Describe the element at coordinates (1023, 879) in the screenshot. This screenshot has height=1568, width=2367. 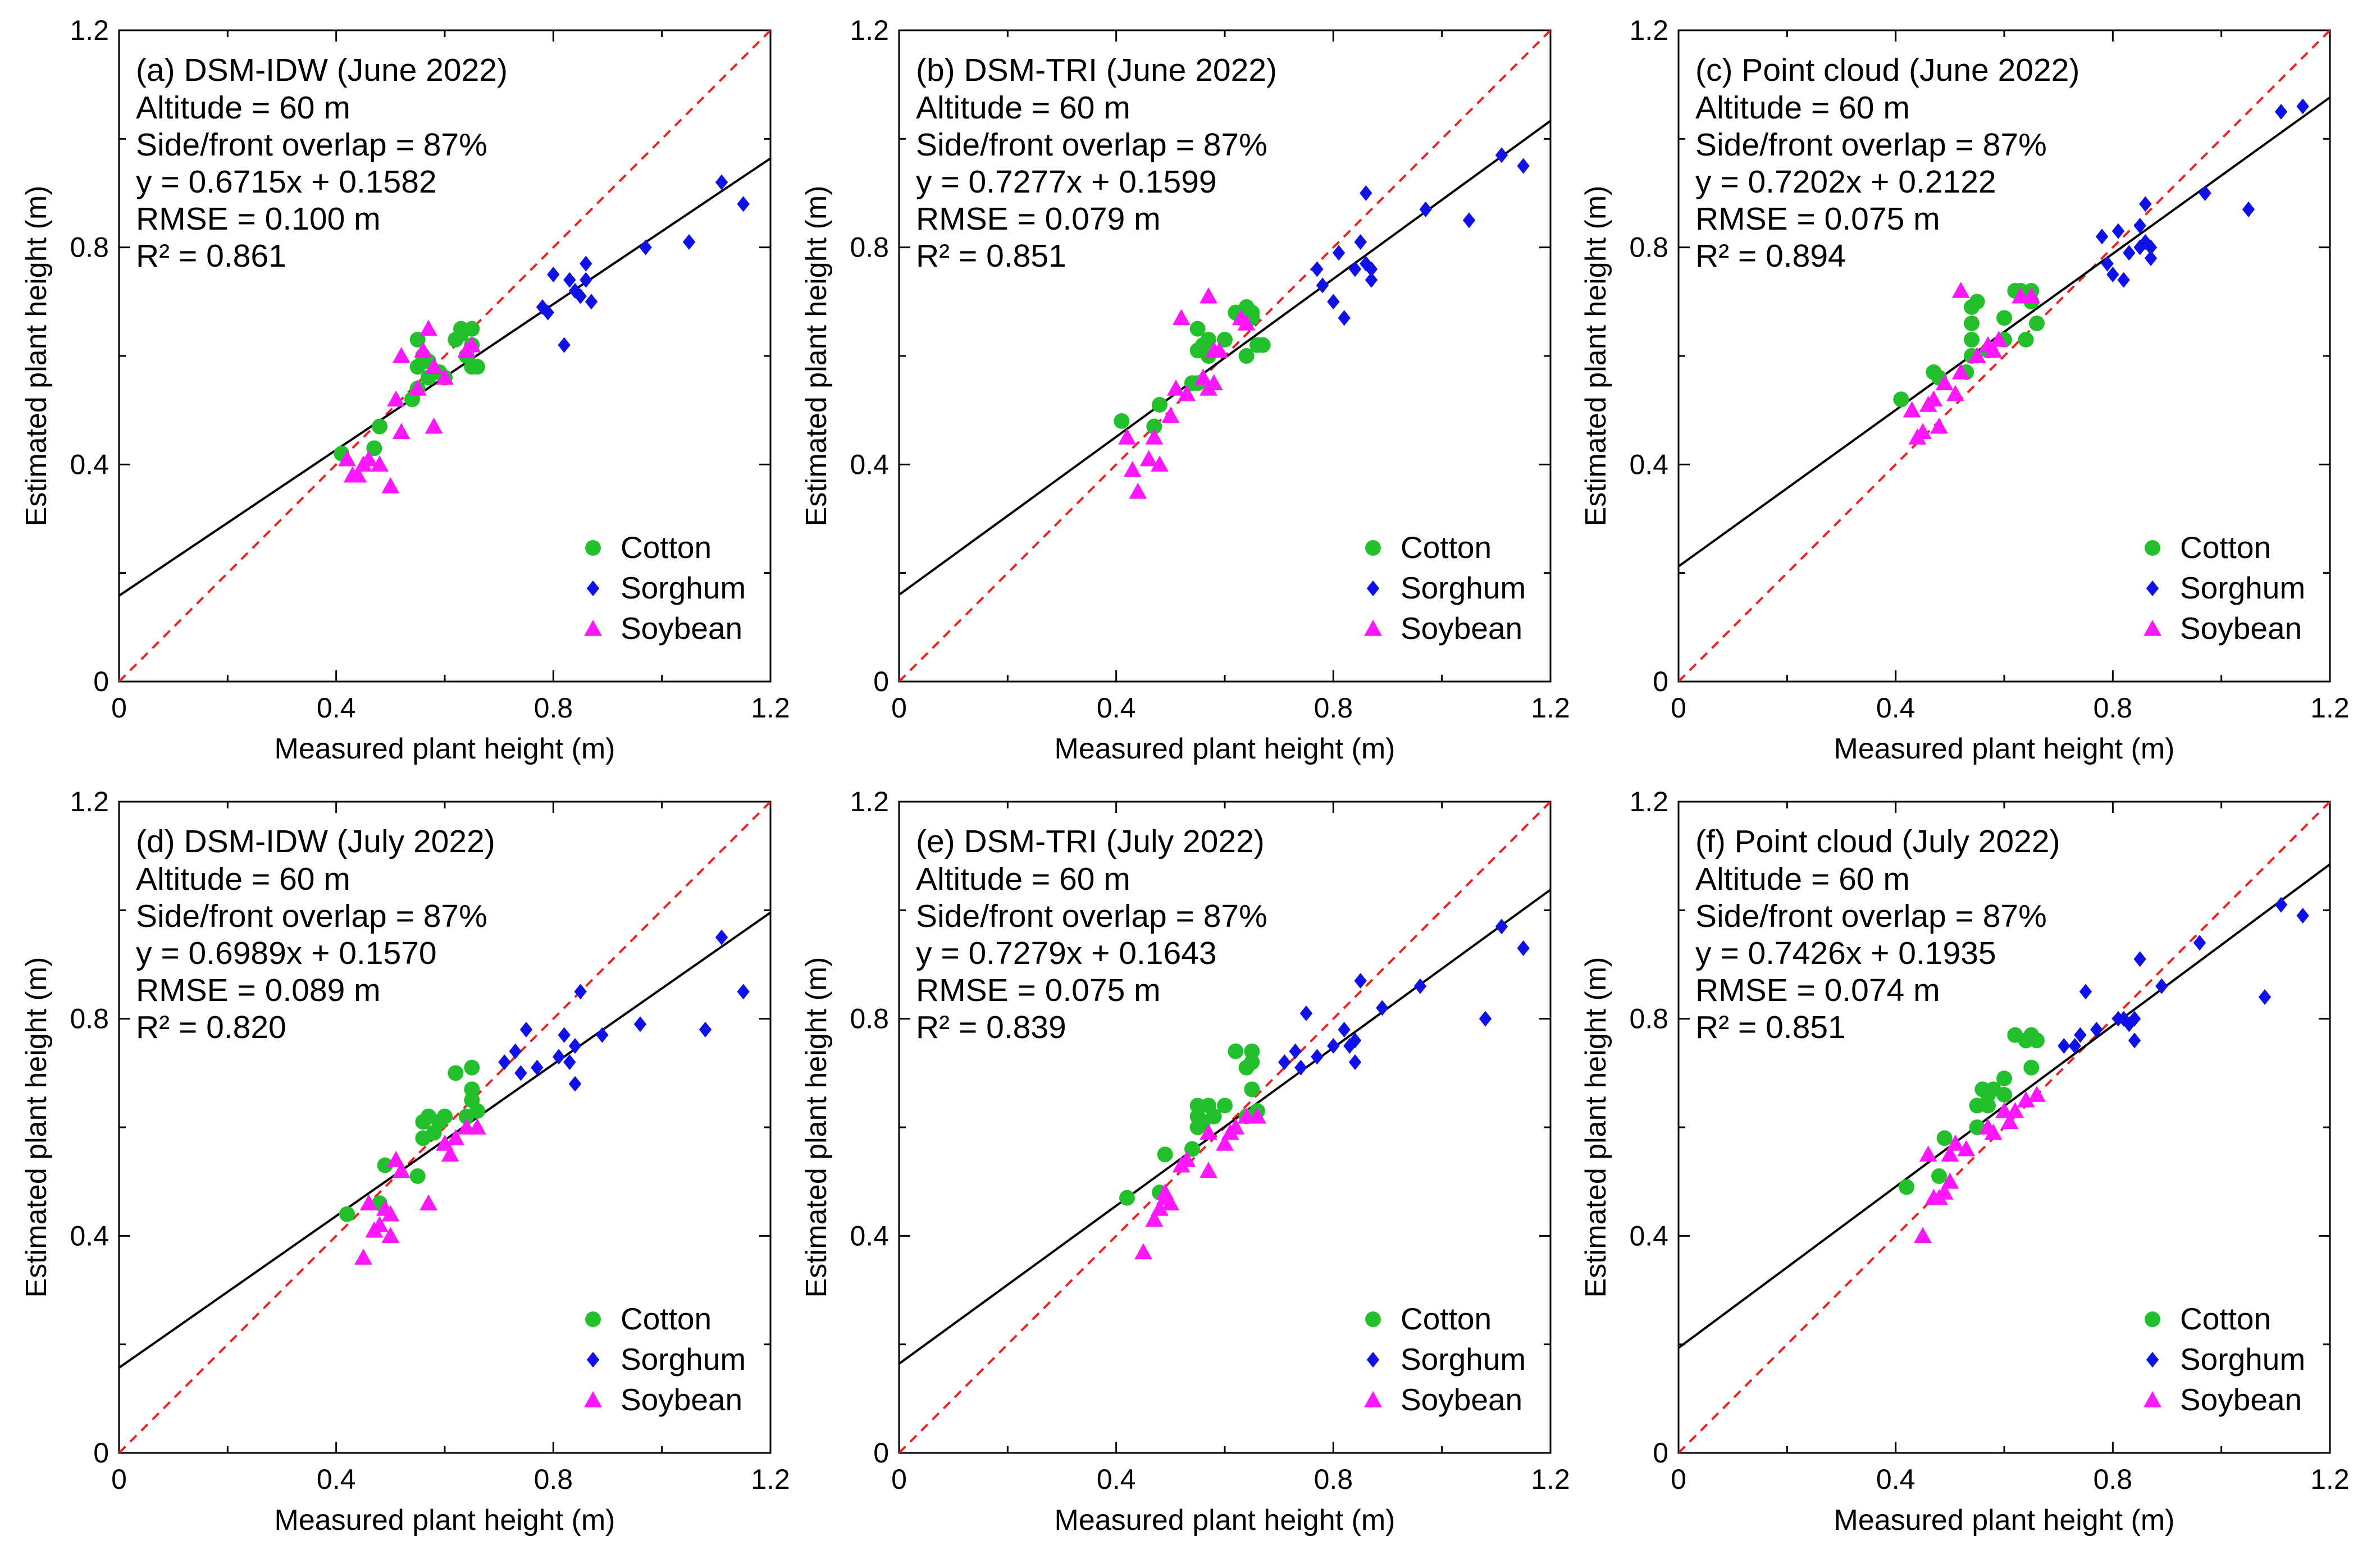
I see `panel-annotation: Altitude = 60 m` at that location.